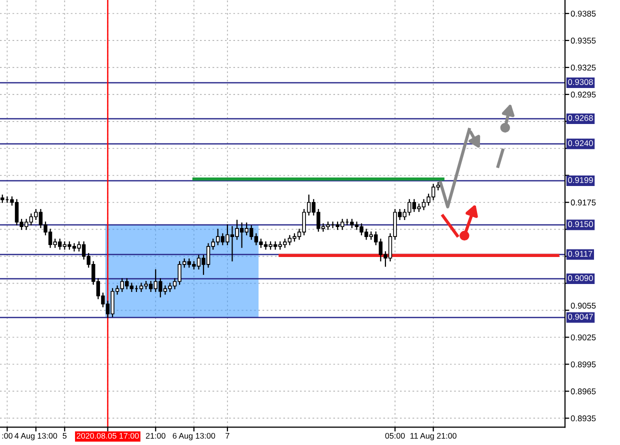 This screenshot has width=620, height=445. What do you see at coordinates (580, 143) in the screenshot?
I see `ref-line-label: 0.9240` at bounding box center [580, 143].